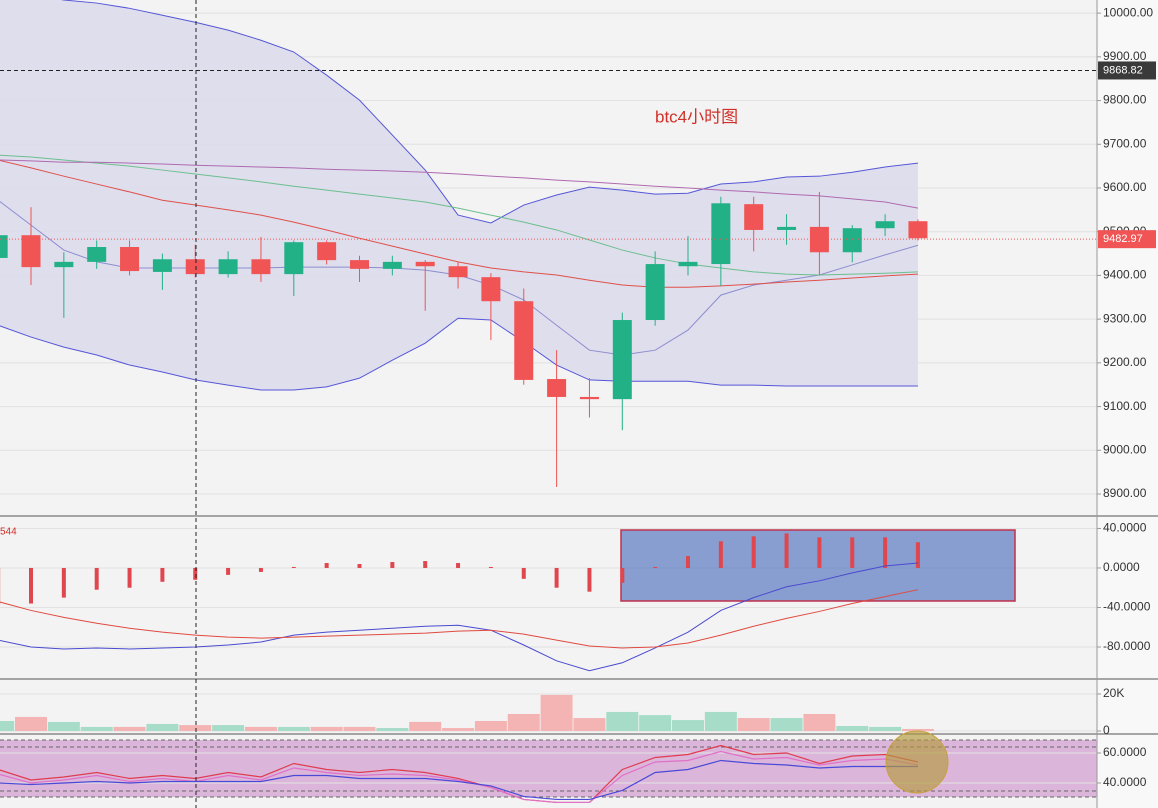 This screenshot has height=808, width=1158. I want to click on y-tick-label: 9900.00, so click(1125, 56).